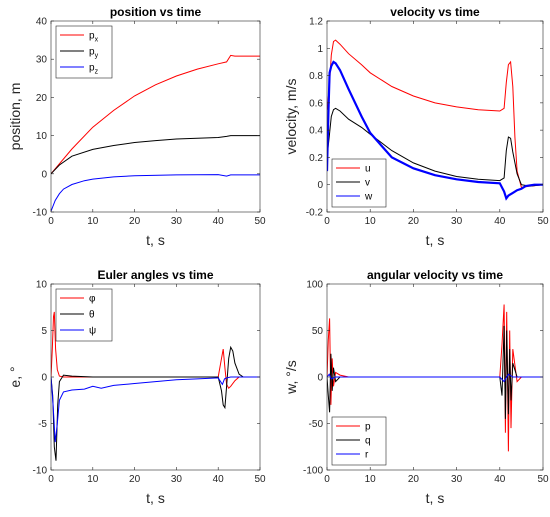 This screenshot has height=517, width=550. I want to click on y-axis-label: velocity, m/s, so click(291, 117).